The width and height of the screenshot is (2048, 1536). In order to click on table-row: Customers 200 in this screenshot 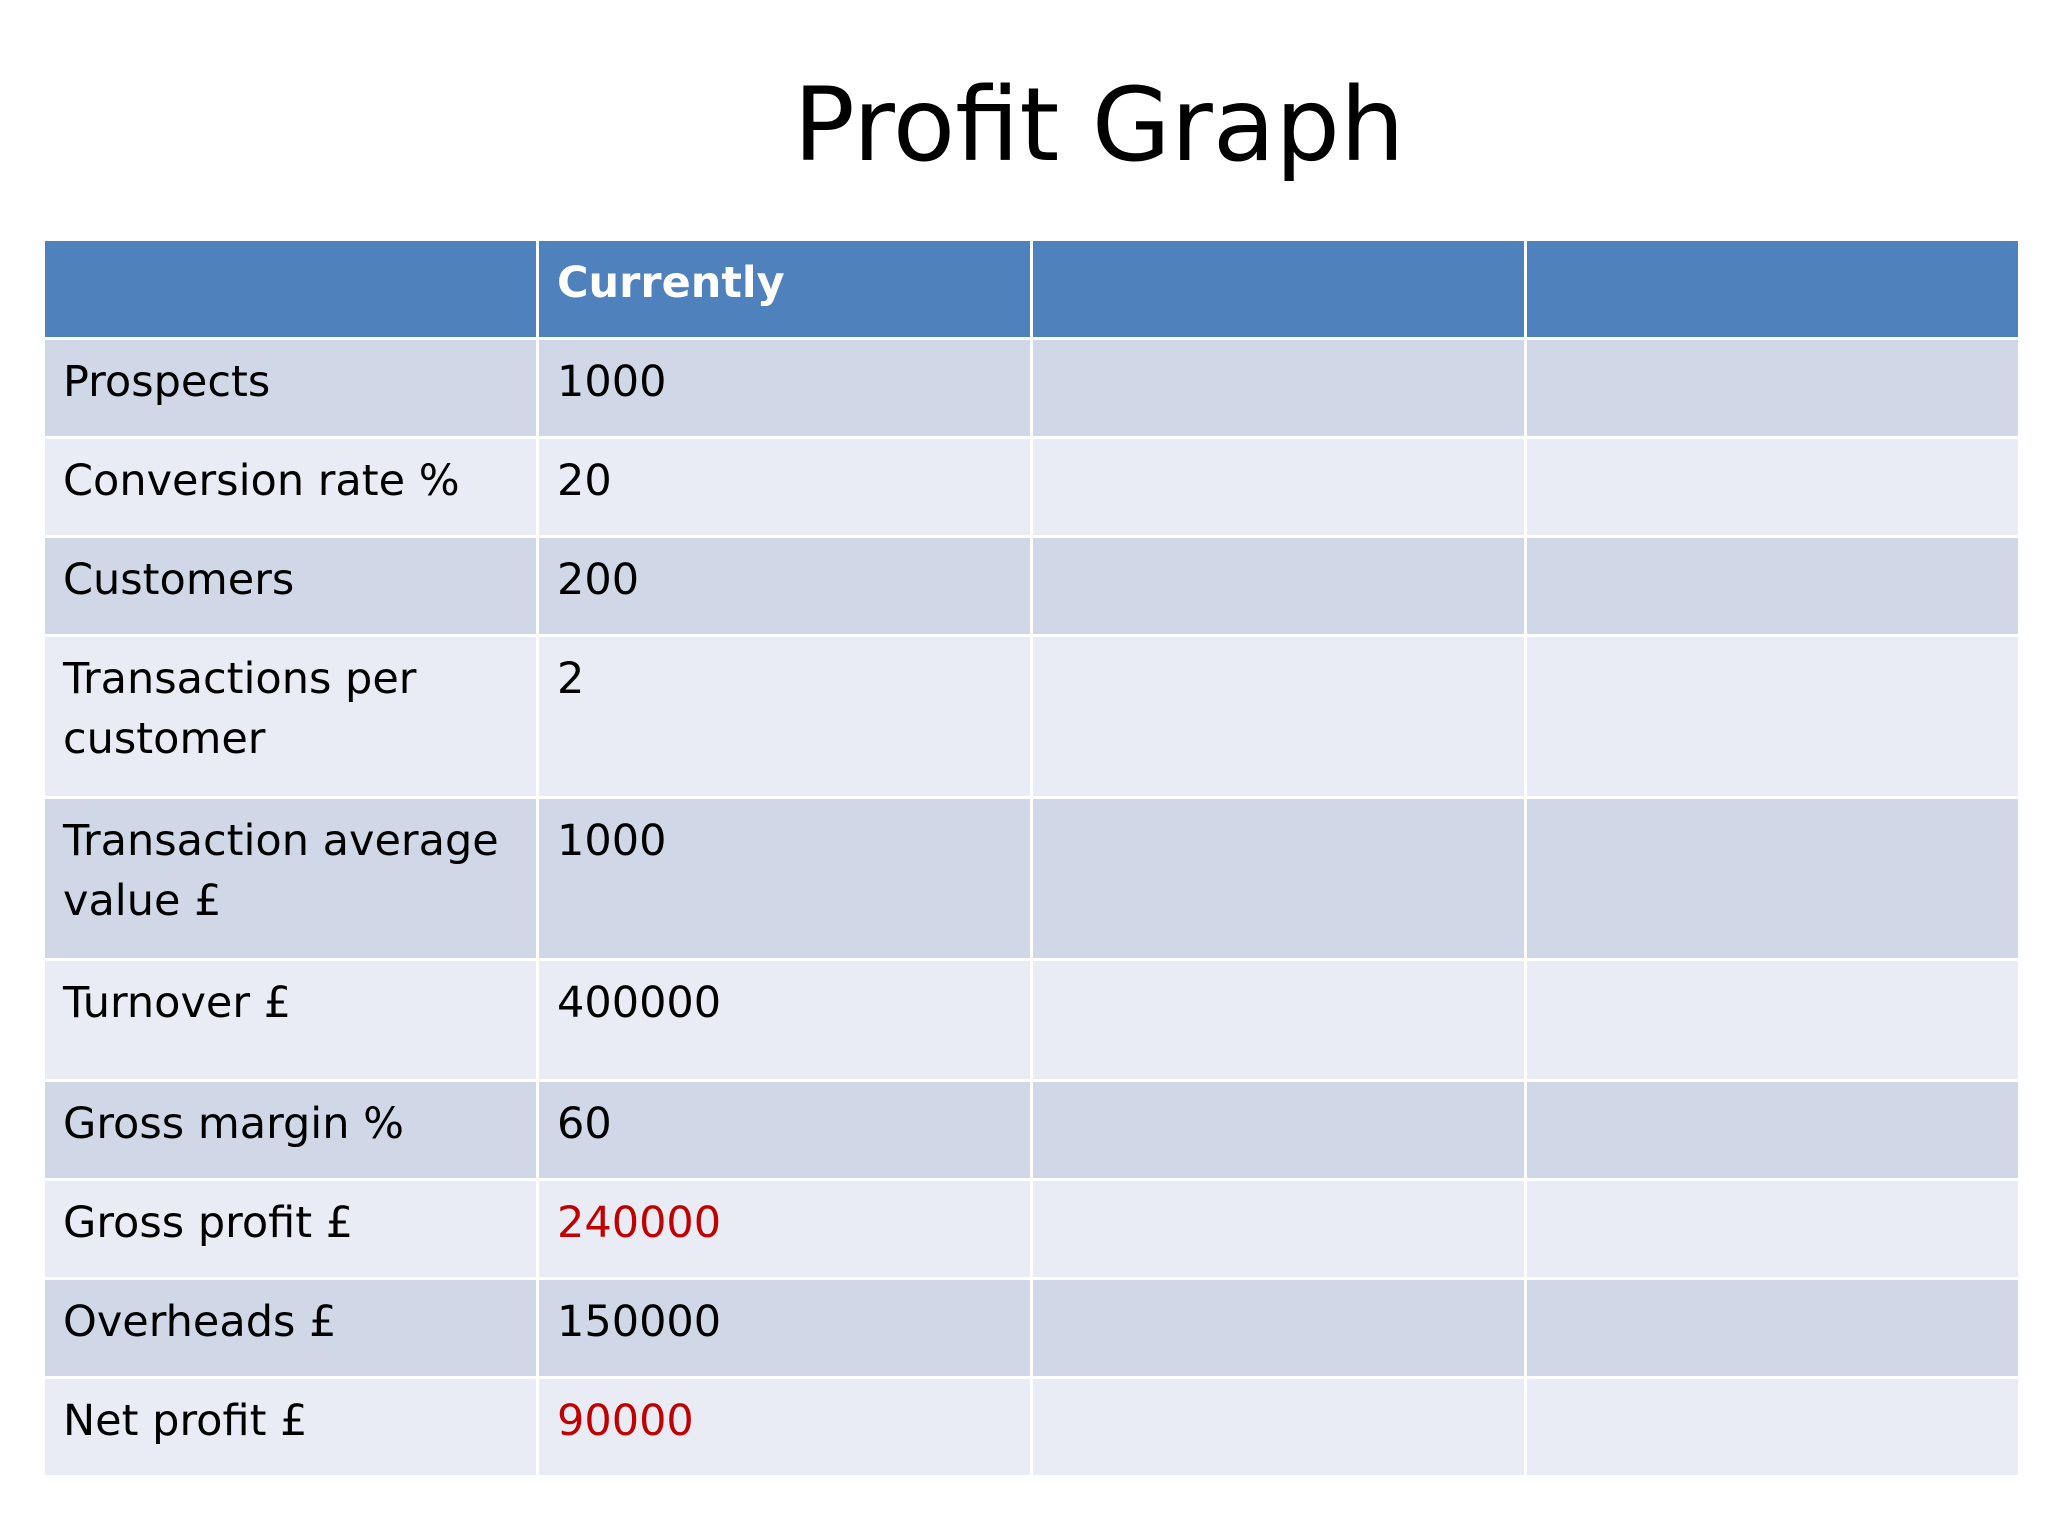, I will do `click(1031, 586)`.